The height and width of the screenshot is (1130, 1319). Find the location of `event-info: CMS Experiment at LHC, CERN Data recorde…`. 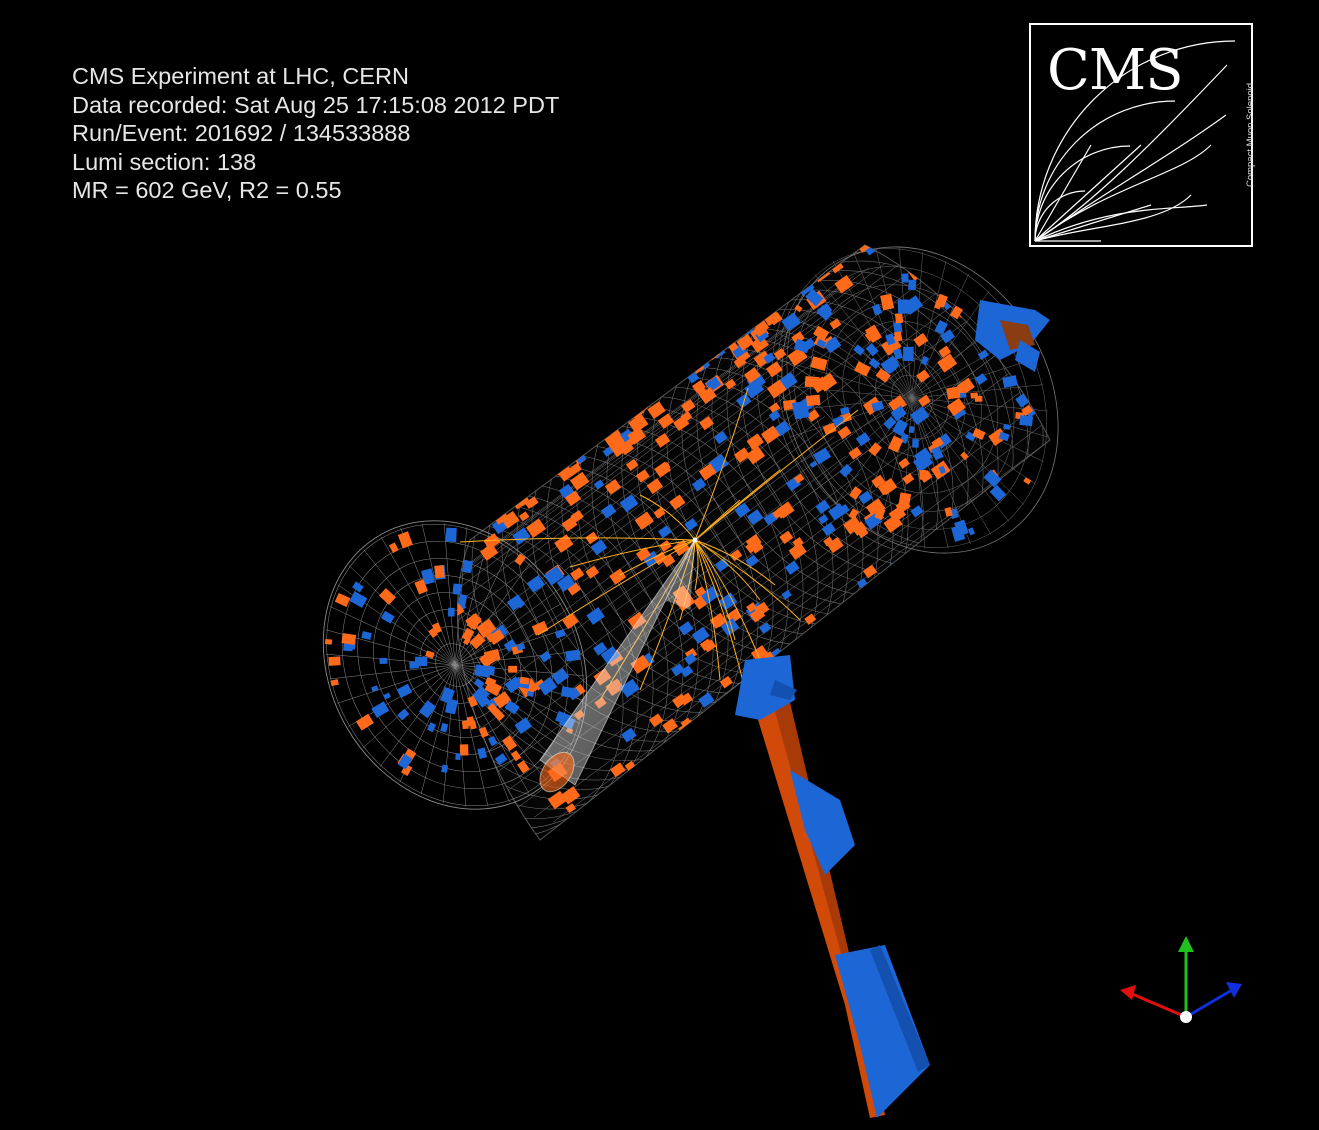

event-info: CMS Experiment at LHC, CERN Data recorde… is located at coordinates (315, 133).